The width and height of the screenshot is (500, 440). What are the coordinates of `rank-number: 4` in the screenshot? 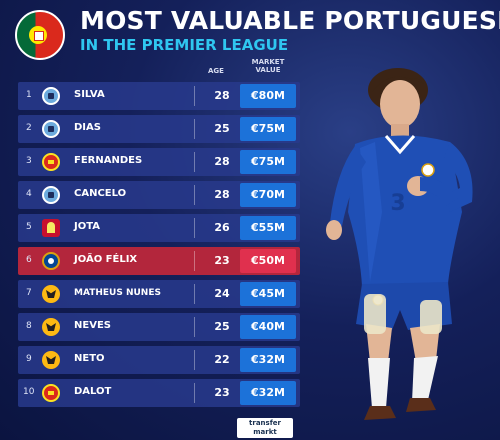 It's located at (29, 194).